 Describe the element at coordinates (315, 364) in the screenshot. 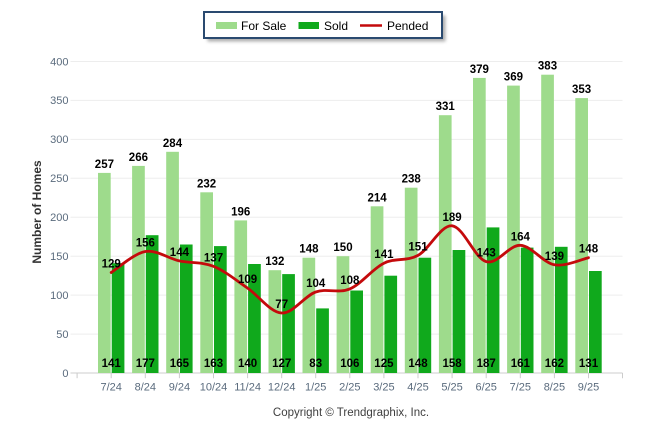

I see `svg-text: 83` at that location.